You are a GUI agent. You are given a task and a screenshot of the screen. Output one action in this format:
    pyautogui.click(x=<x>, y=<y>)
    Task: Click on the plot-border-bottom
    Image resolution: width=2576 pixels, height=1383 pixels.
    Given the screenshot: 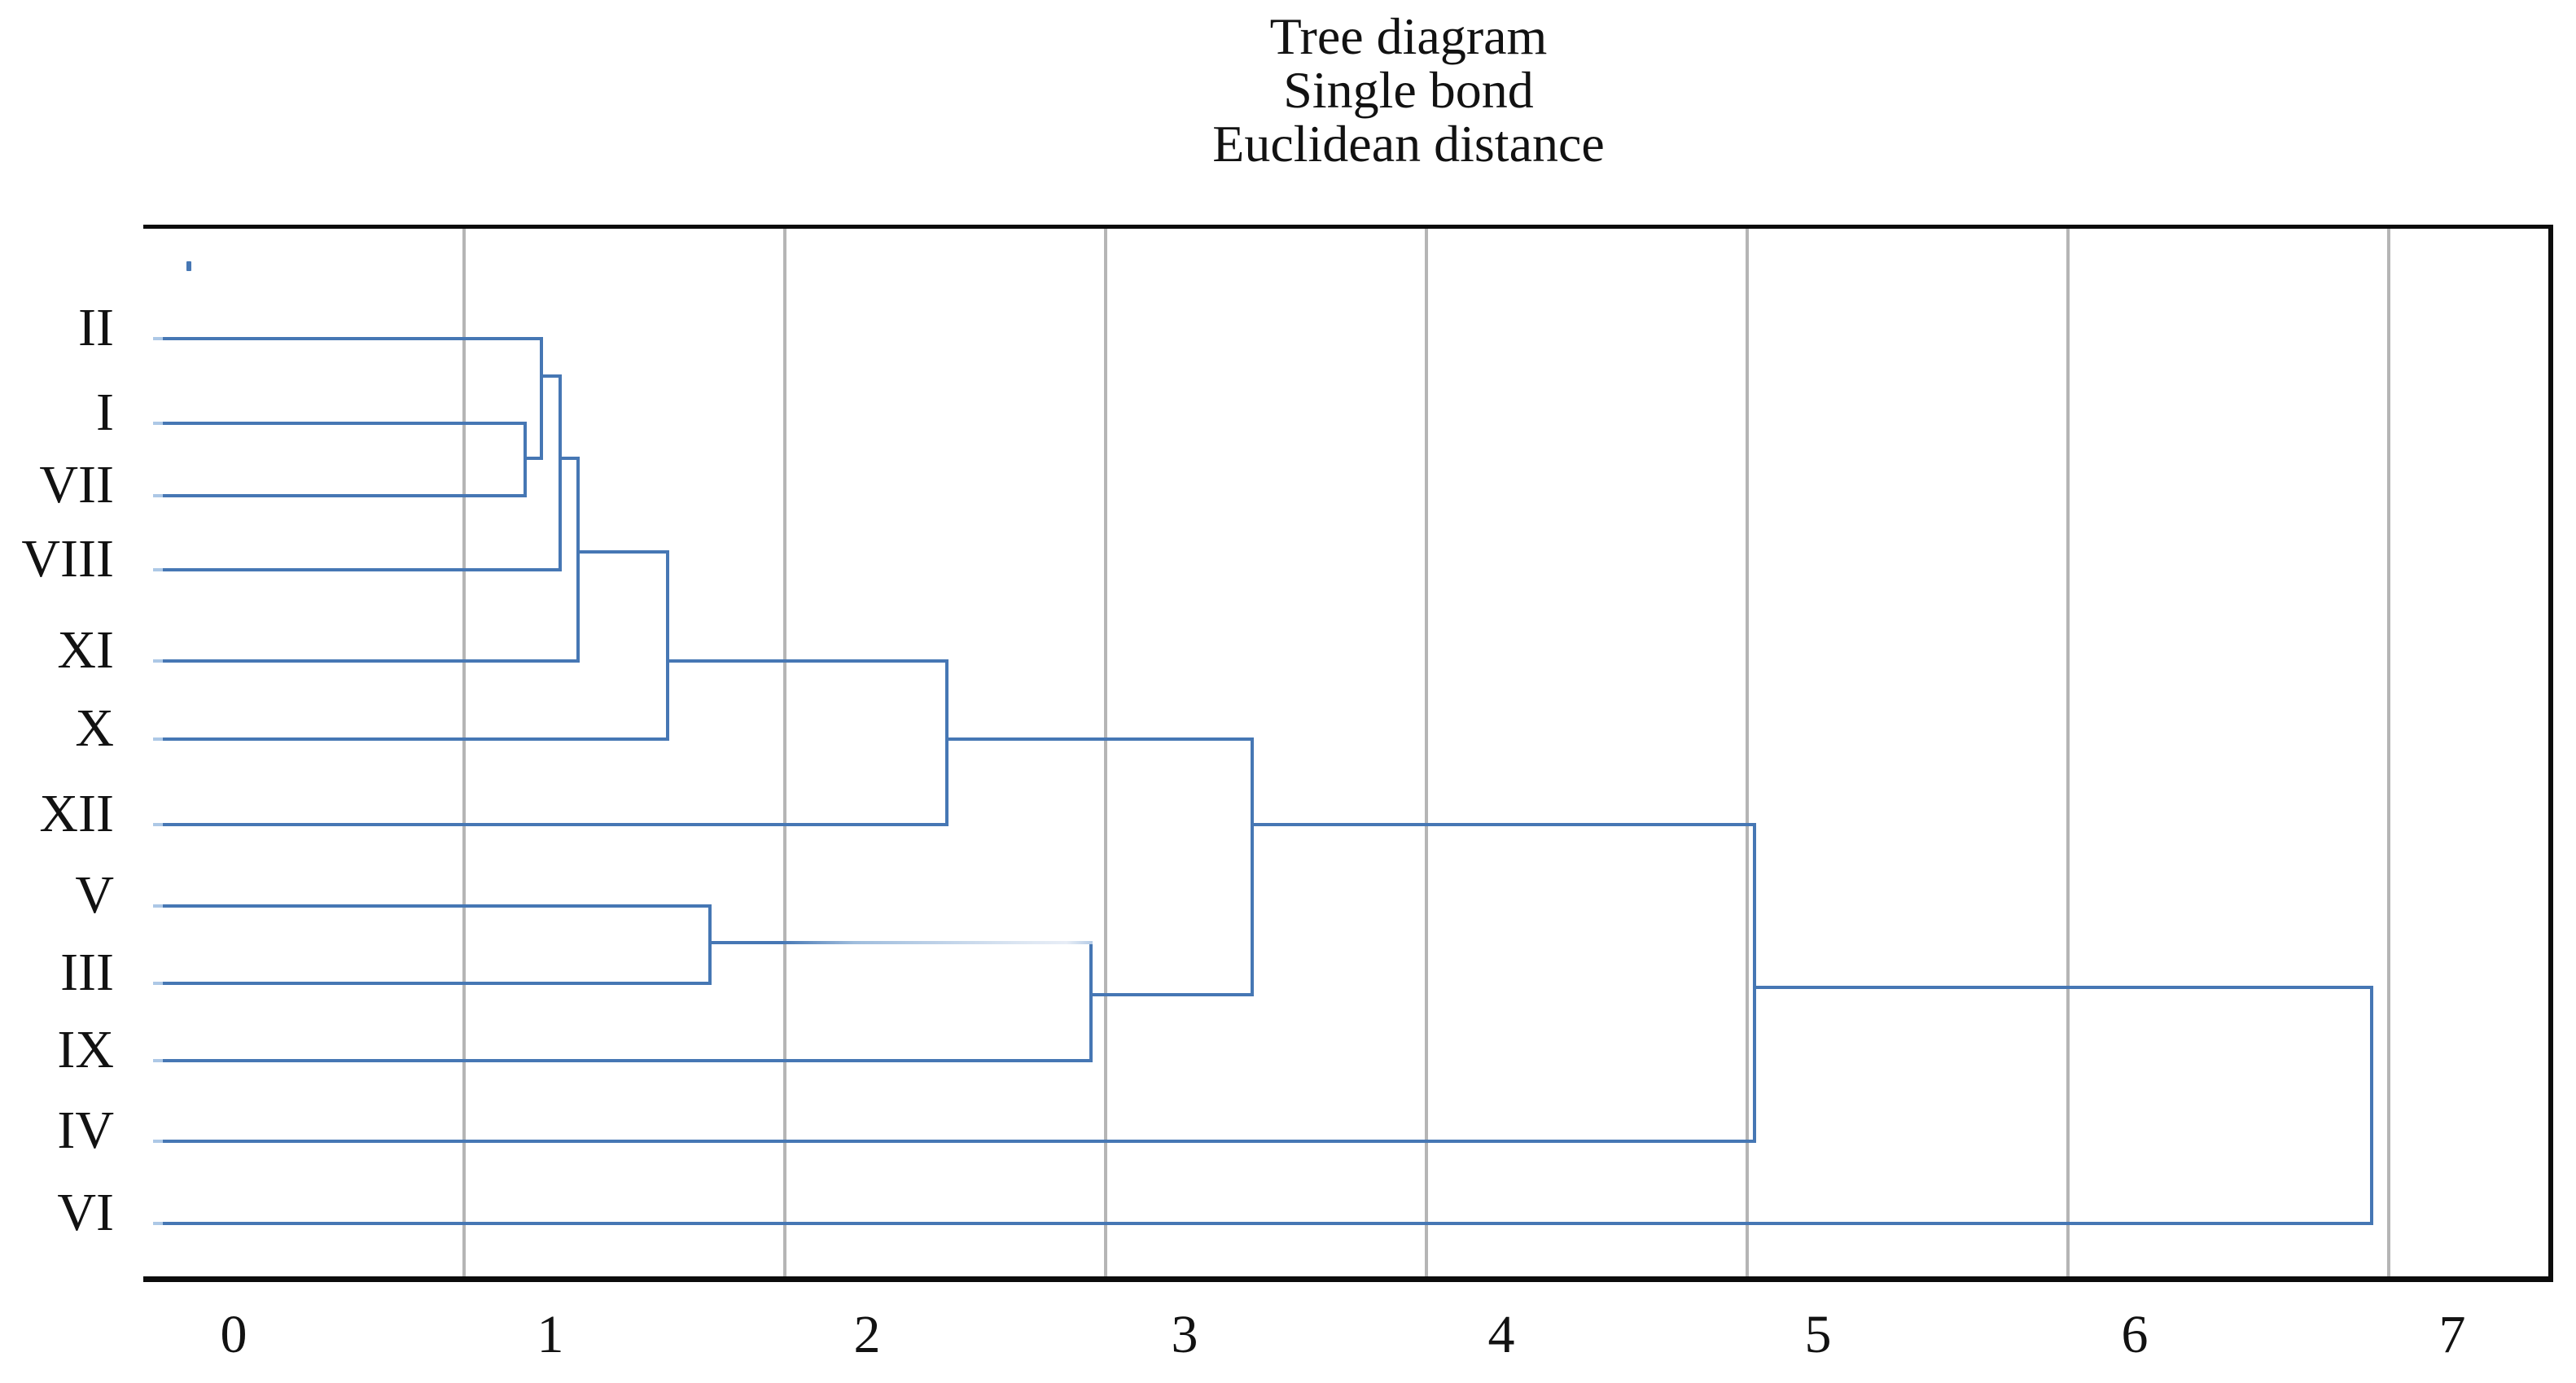 What is the action you would take?
    pyautogui.click(x=1348, y=1279)
    